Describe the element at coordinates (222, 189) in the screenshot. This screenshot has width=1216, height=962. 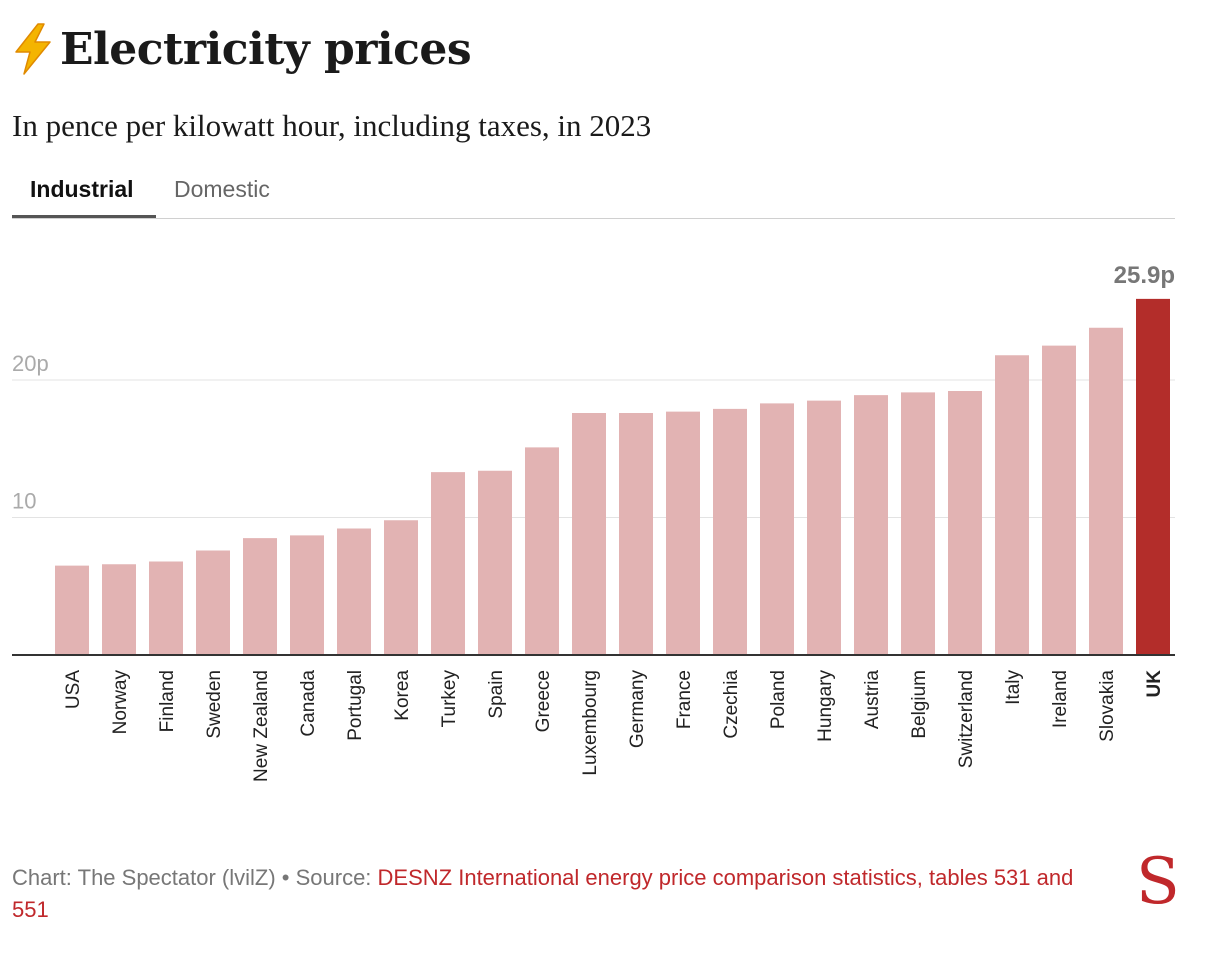
I see `tab-domestic: Domestic` at that location.